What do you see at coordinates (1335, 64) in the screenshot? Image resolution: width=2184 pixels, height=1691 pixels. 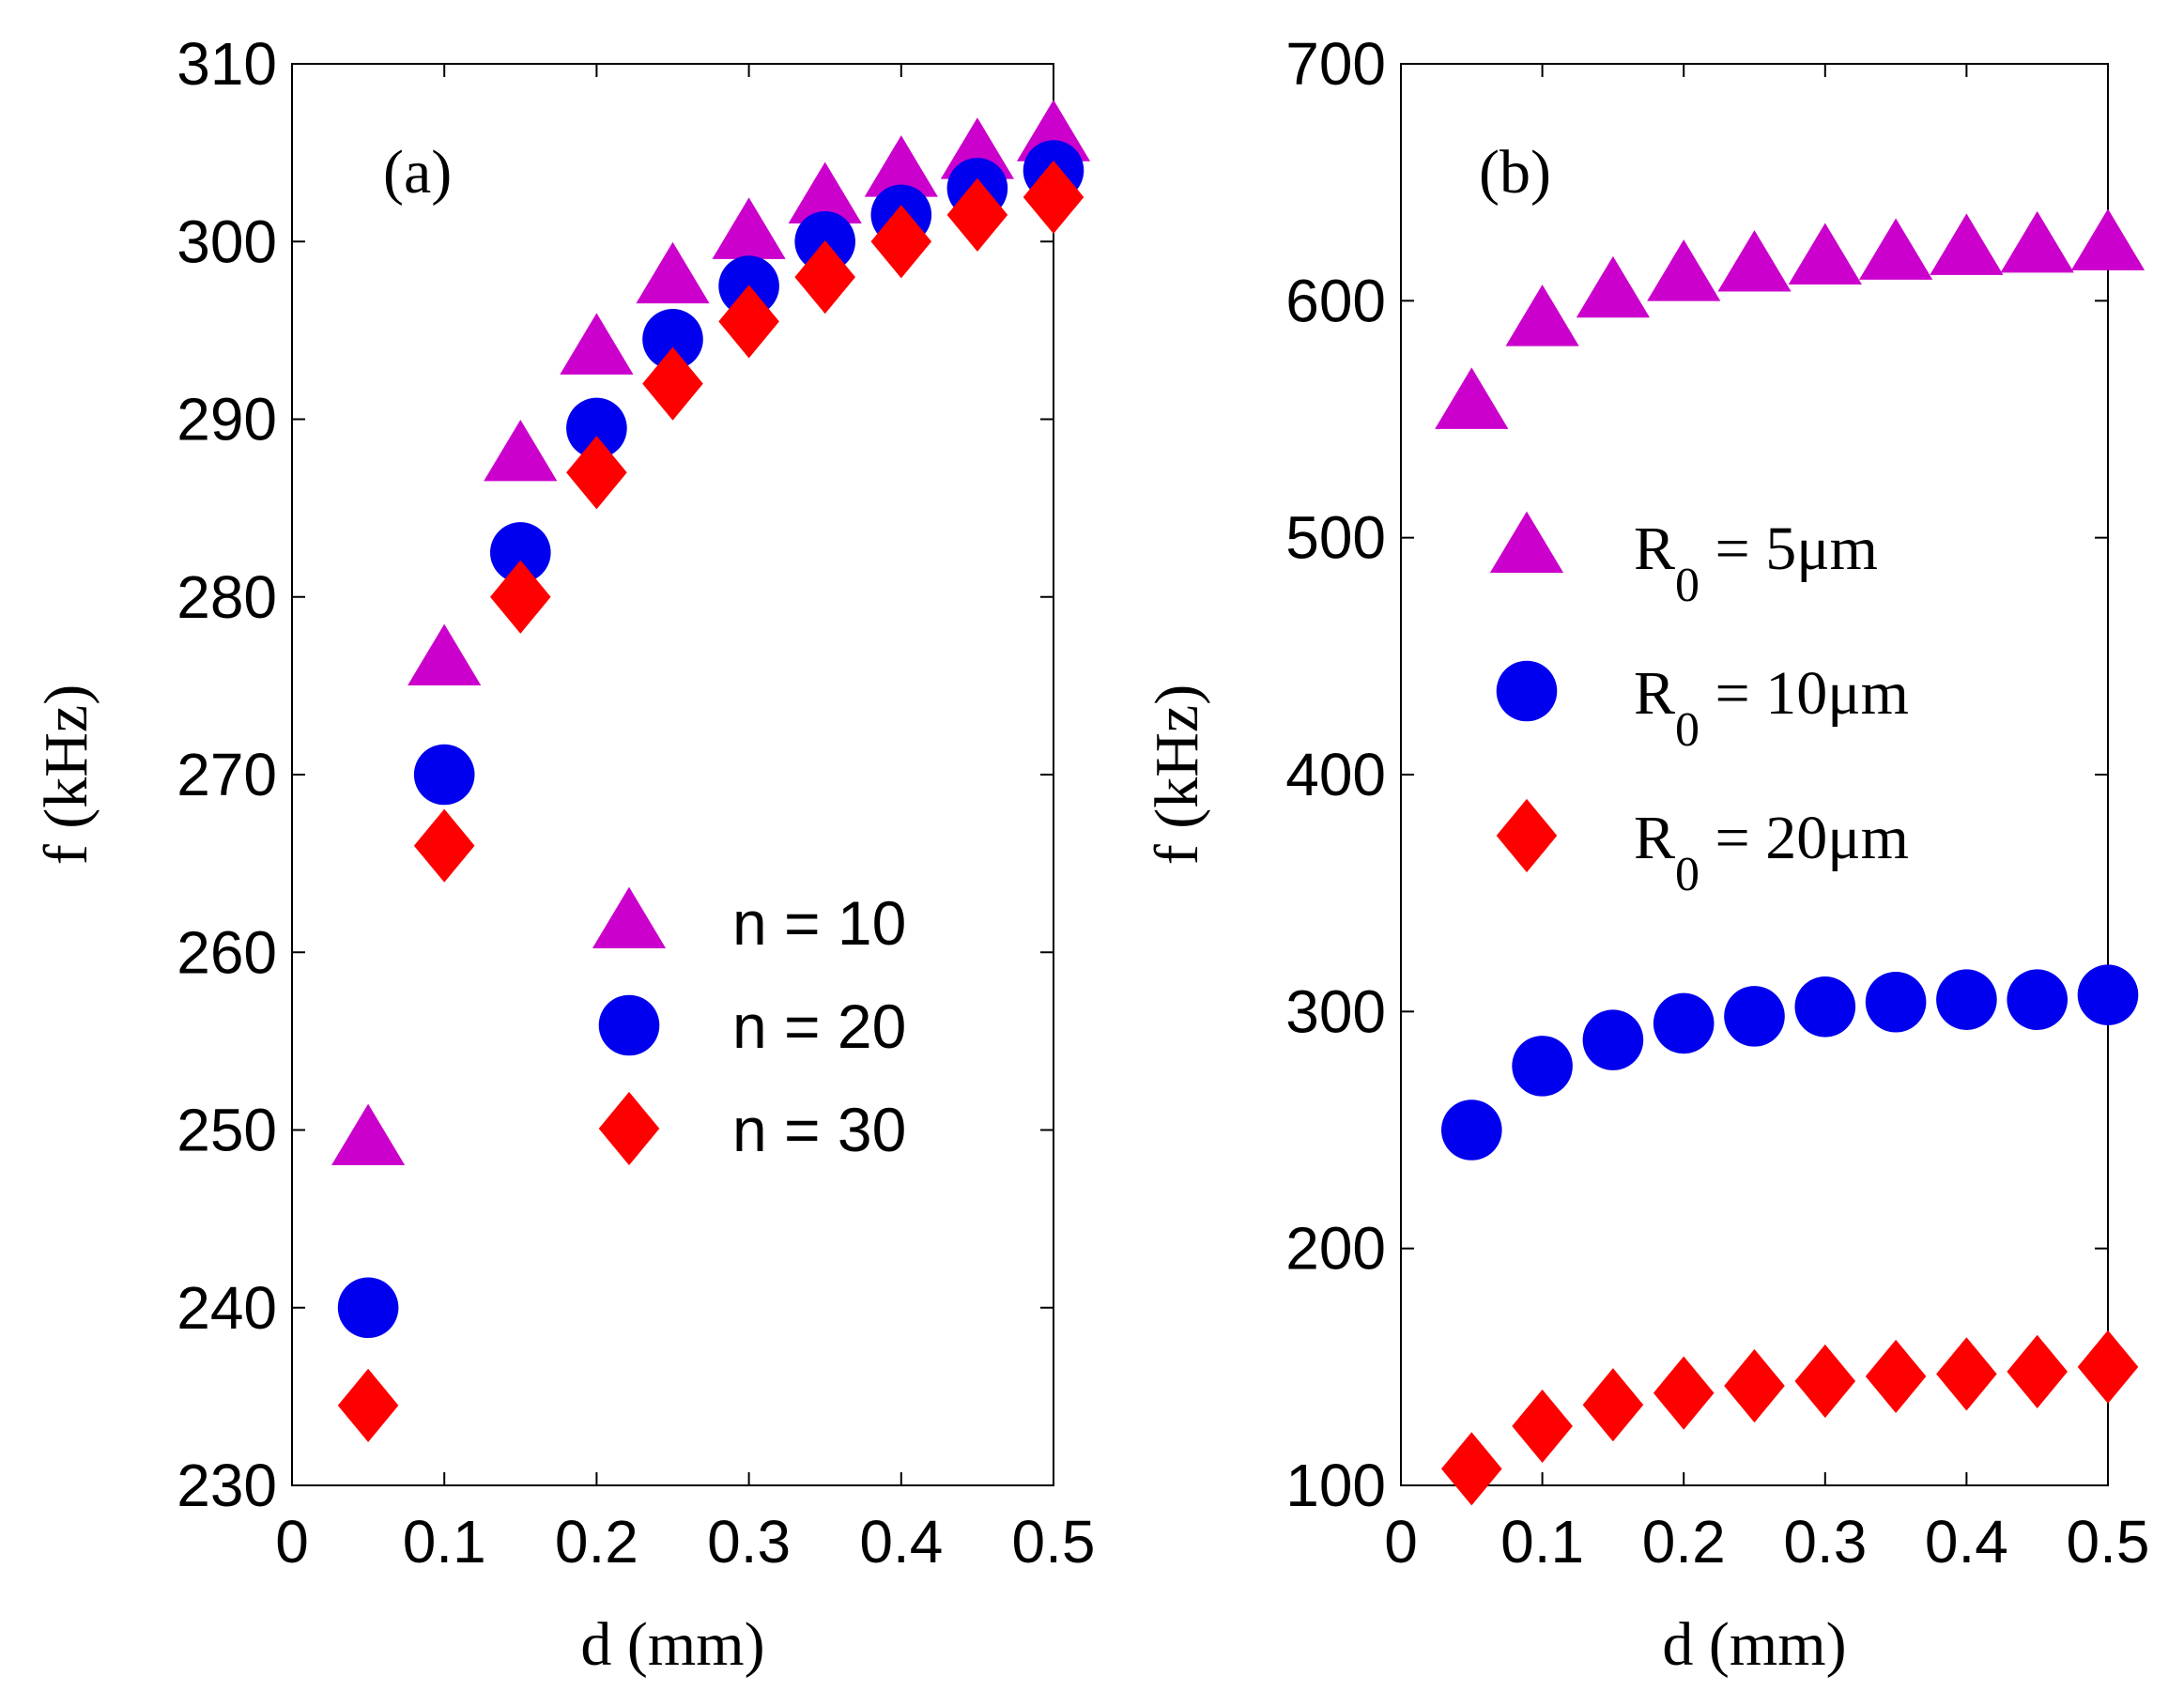 I see `y-tick-label: 700` at bounding box center [1335, 64].